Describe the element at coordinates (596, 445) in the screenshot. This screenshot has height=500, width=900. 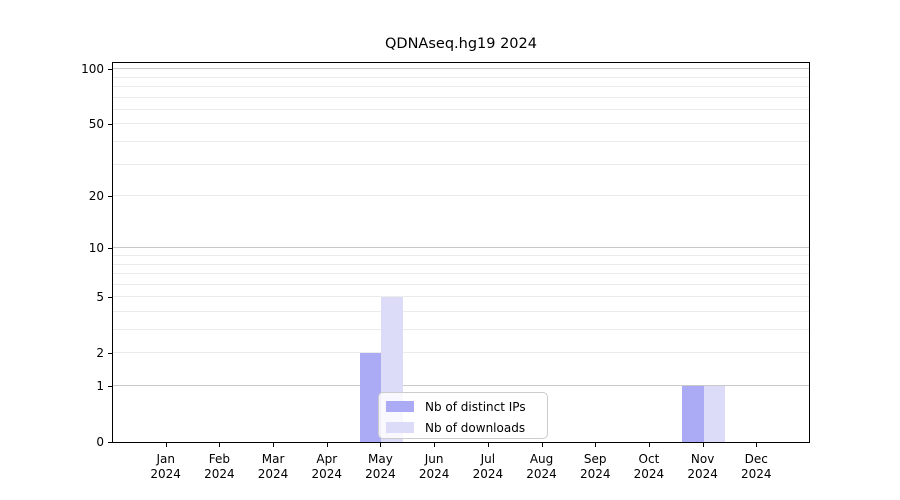
I see `x-tick-sep` at that location.